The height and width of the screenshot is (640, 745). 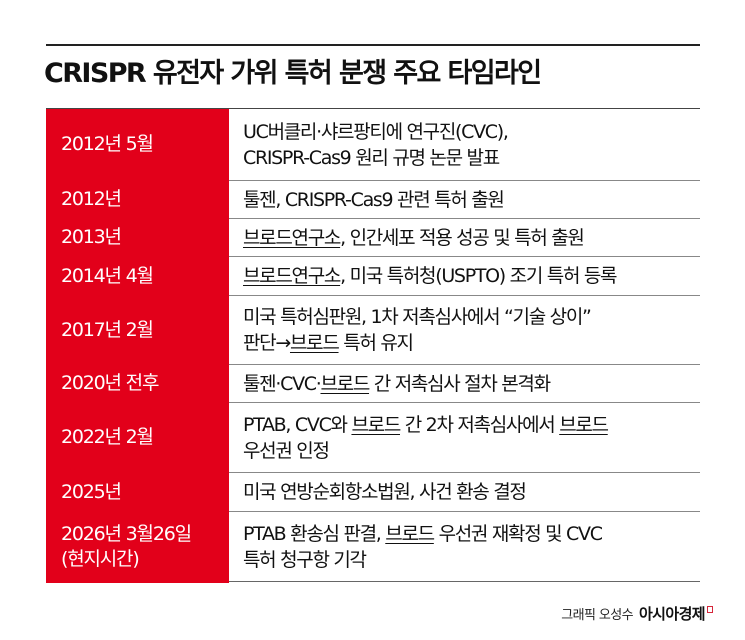 I want to click on description-text: , 미국 특허청(USPTO) 조기 특허 등록, so click(x=478, y=276).